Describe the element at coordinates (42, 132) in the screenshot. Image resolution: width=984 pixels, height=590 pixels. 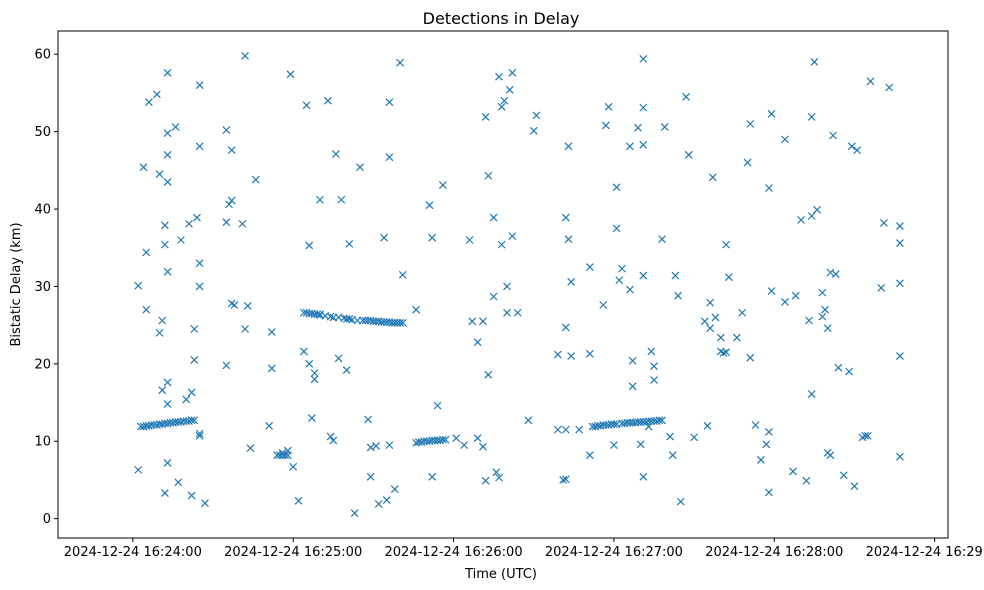
I see `y-tick-label: 50` at that location.